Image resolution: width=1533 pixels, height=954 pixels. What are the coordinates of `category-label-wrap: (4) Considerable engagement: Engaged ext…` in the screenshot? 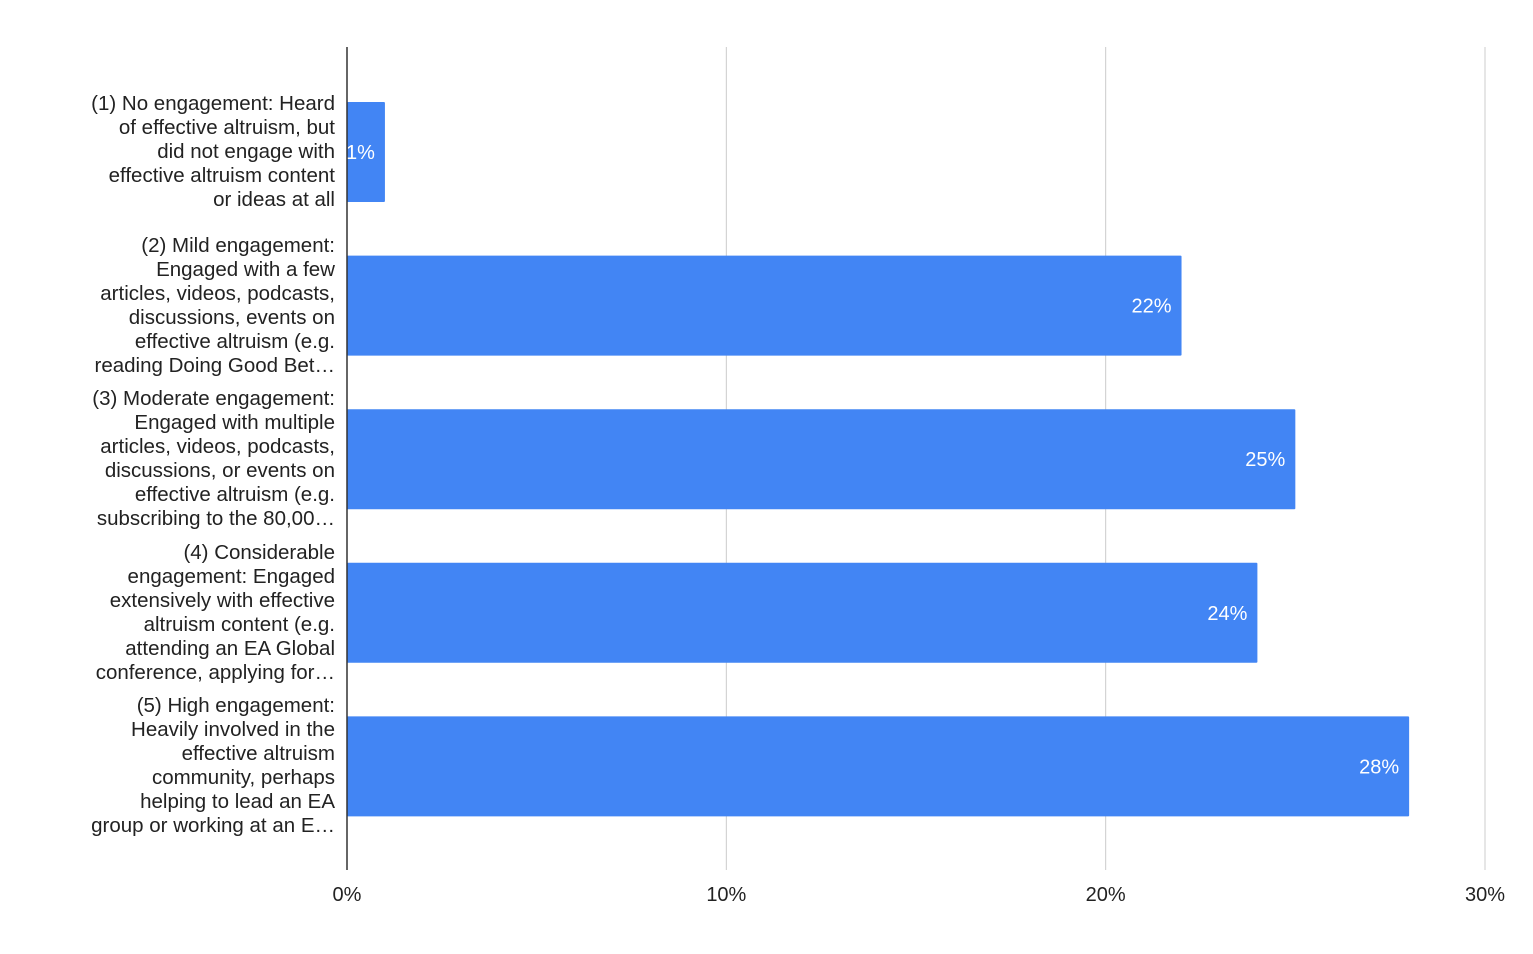 It's located at (185, 612).